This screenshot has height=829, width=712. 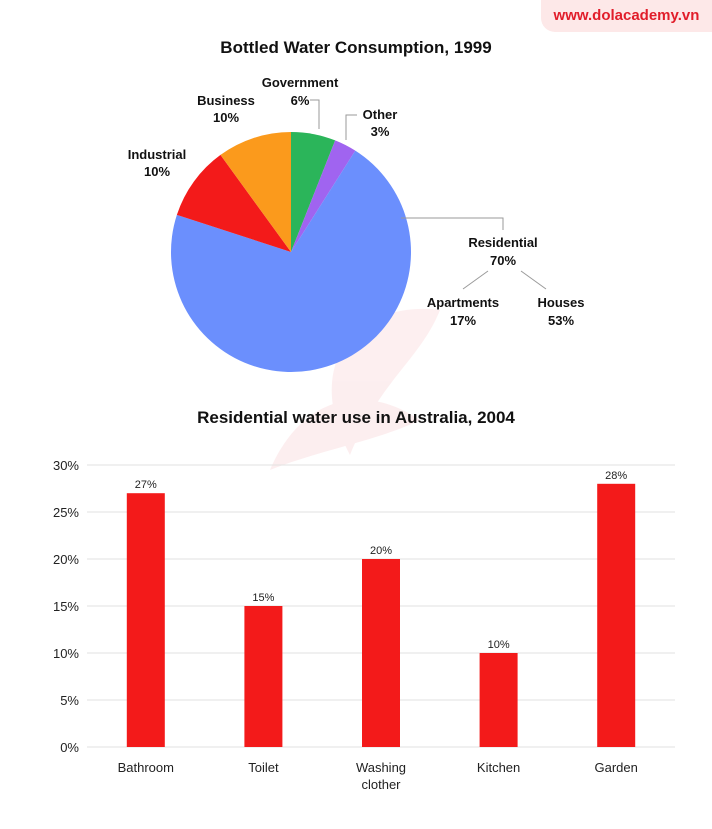 What do you see at coordinates (66, 512) in the screenshot?
I see `y-tick-label: 25%` at bounding box center [66, 512].